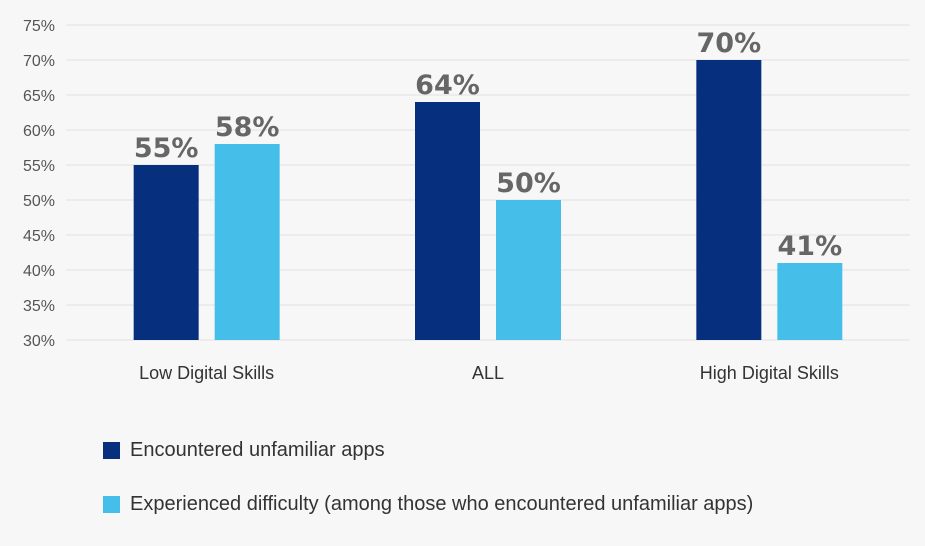  I want to click on legend-swatch-encountered, so click(111, 450).